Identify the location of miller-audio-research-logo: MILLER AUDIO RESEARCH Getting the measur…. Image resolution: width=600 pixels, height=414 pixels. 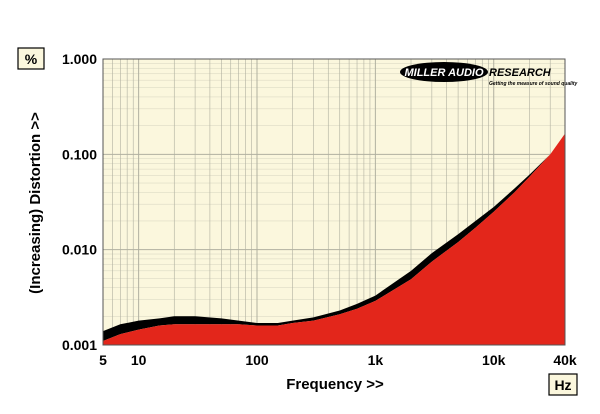
(489, 74).